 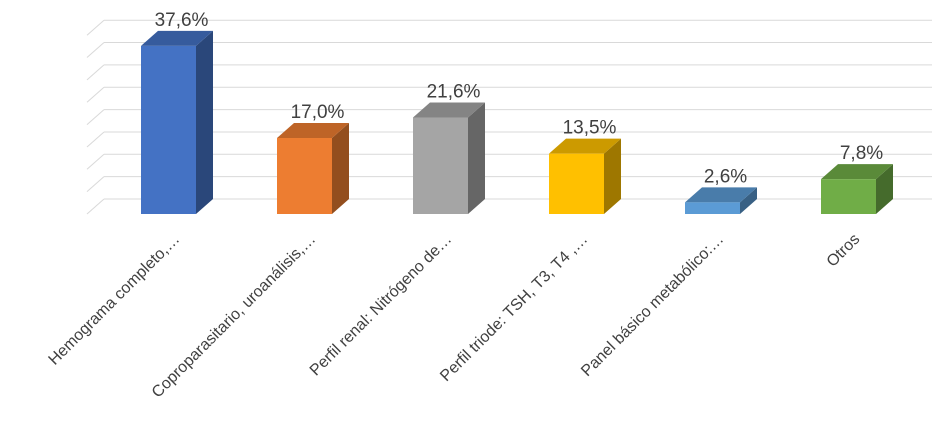 I want to click on value-label: 37,6%, so click(x=182, y=20).